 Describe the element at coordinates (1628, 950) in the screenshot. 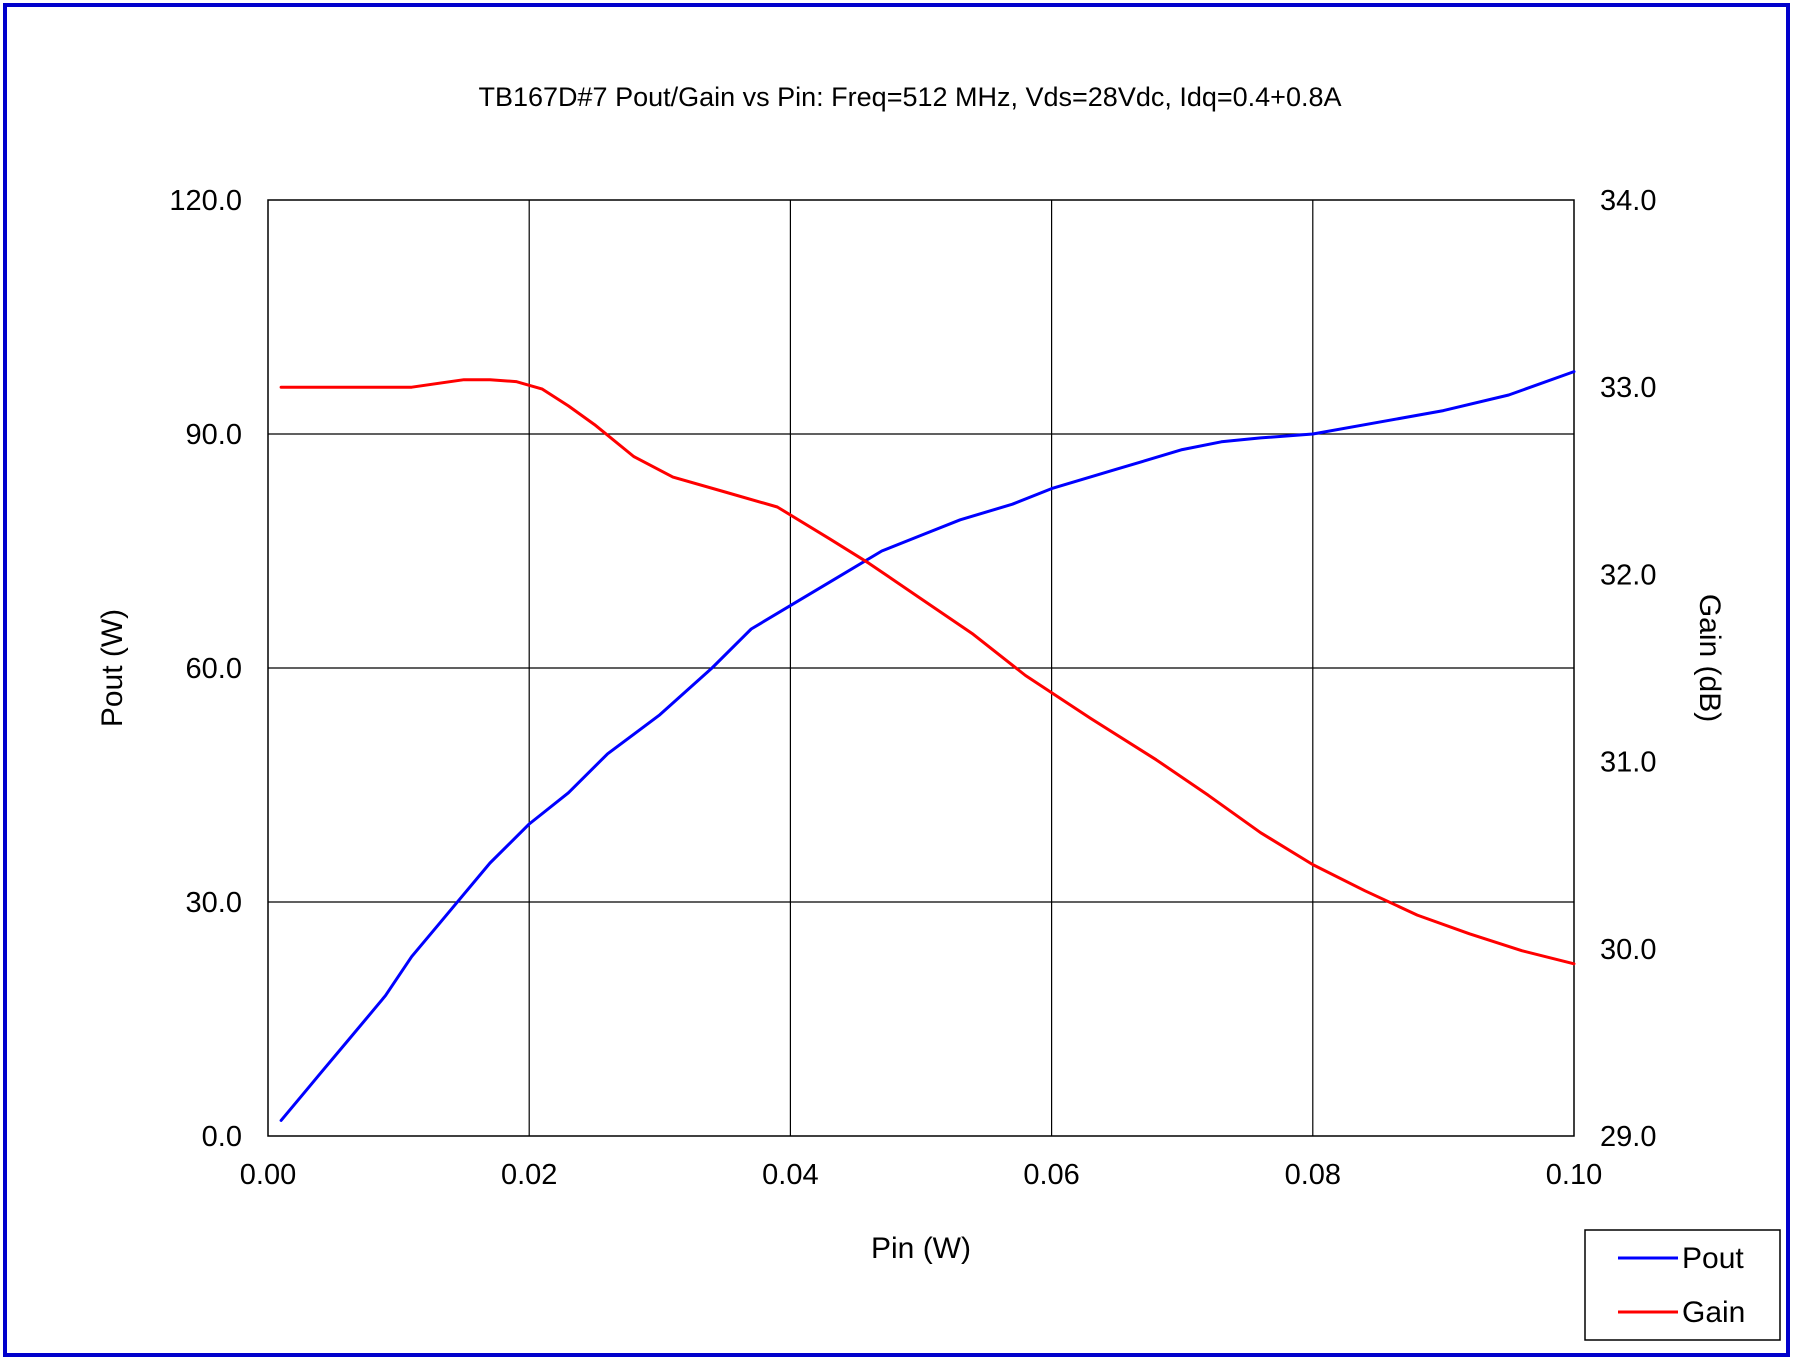

I see `y2-tick-label: 30.0` at that location.